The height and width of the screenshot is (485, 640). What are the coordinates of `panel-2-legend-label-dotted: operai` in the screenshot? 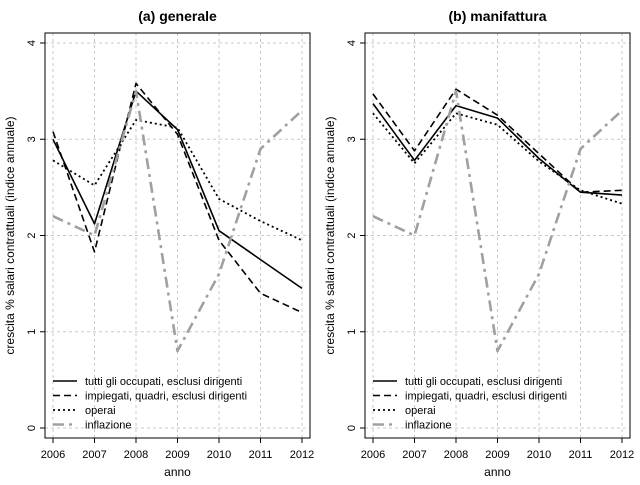 It's located at (420, 411).